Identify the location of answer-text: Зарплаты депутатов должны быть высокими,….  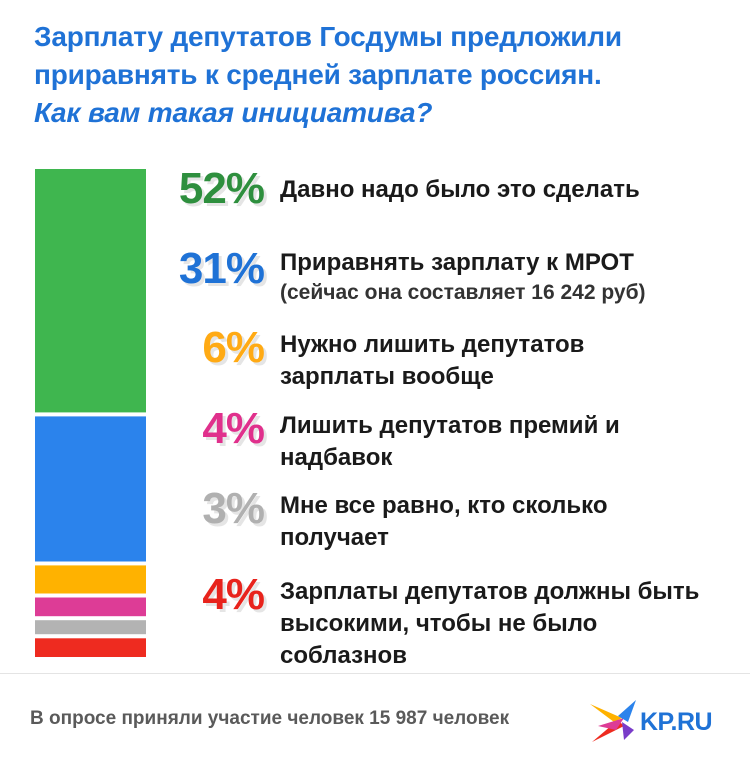
(490, 623).